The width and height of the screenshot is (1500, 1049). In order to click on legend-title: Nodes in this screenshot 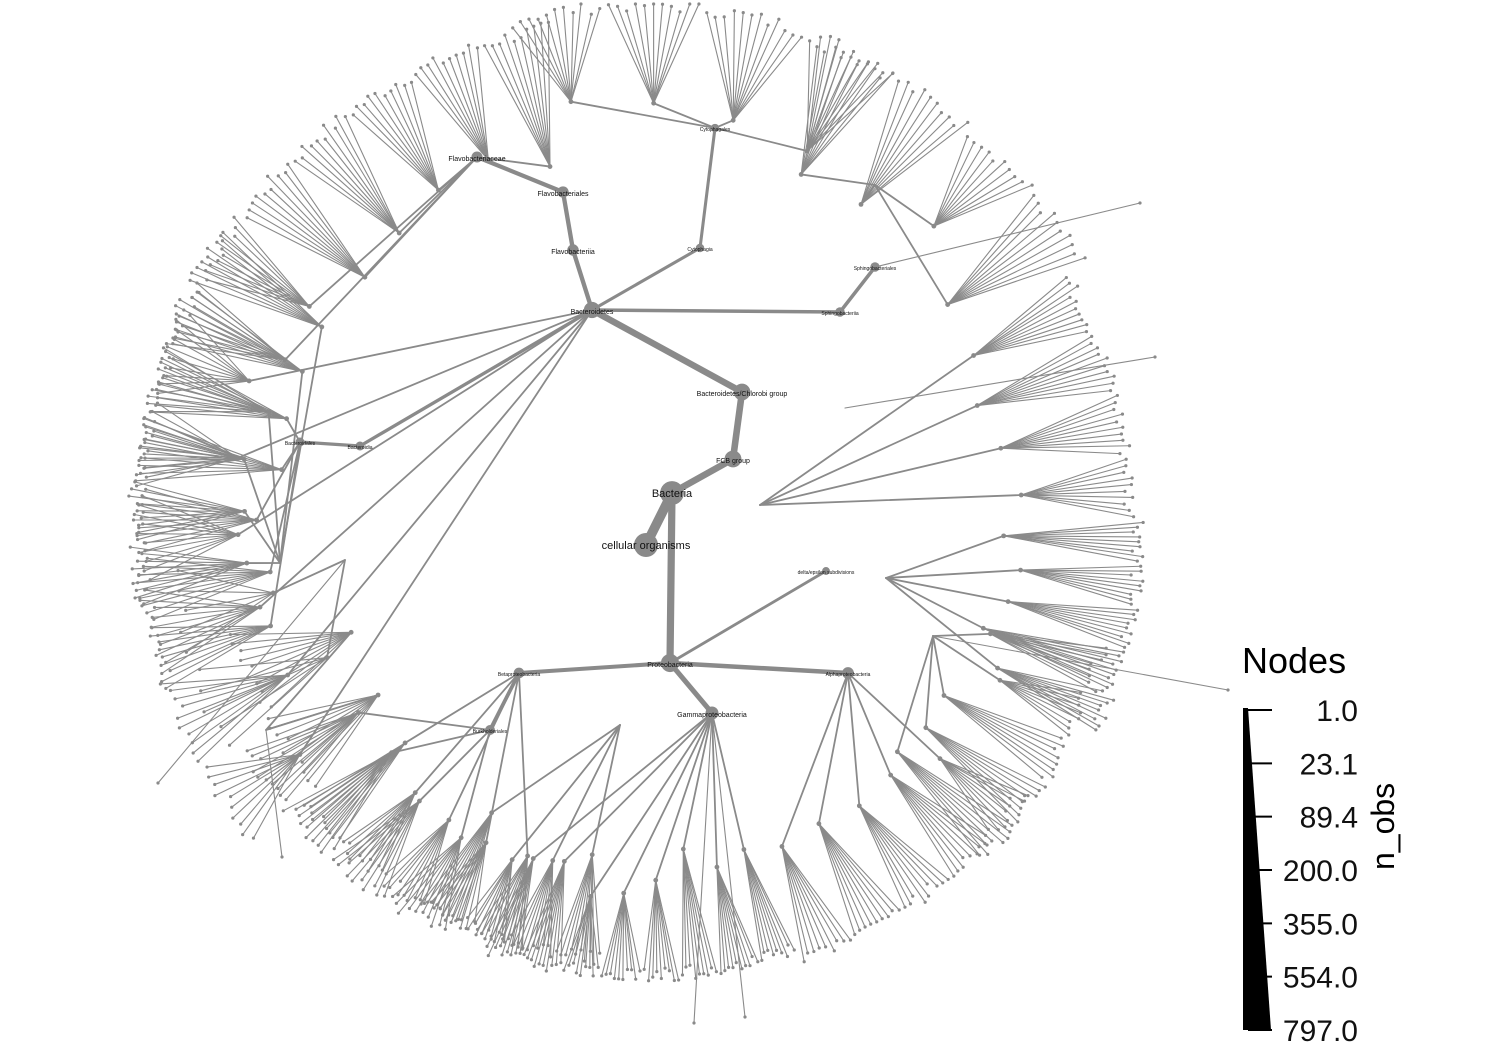, I will do `click(1294, 660)`.